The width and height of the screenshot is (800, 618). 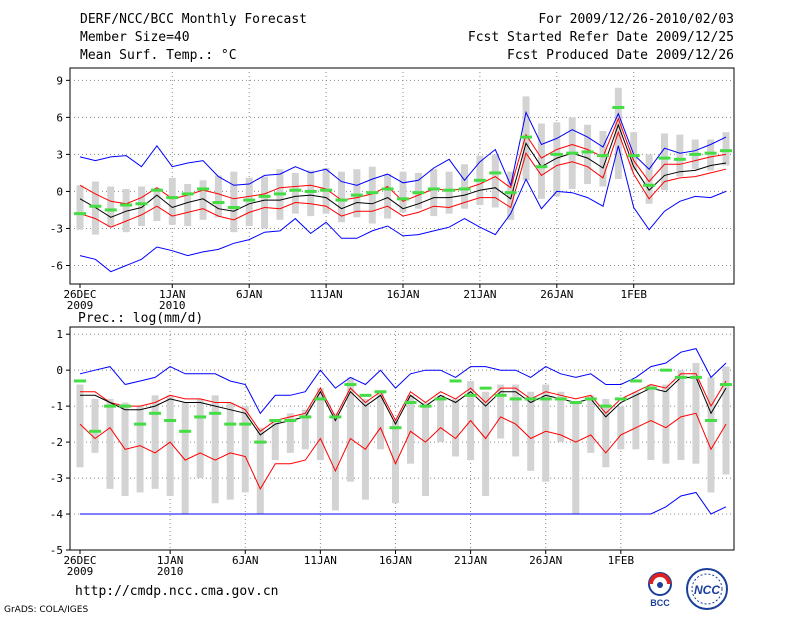 I want to click on min-line, so click(x=403, y=503).